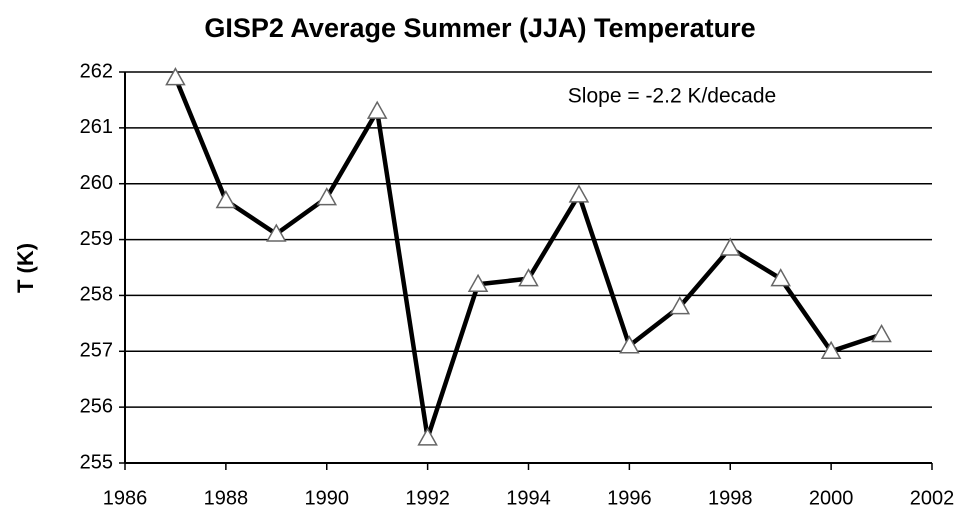 This screenshot has width=967, height=526. What do you see at coordinates (226, 498) in the screenshot?
I see `x-tick-label: 1988` at bounding box center [226, 498].